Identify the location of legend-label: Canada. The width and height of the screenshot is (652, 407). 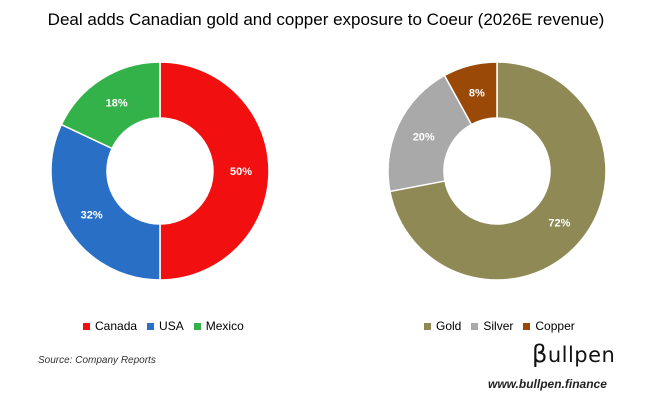
(116, 326).